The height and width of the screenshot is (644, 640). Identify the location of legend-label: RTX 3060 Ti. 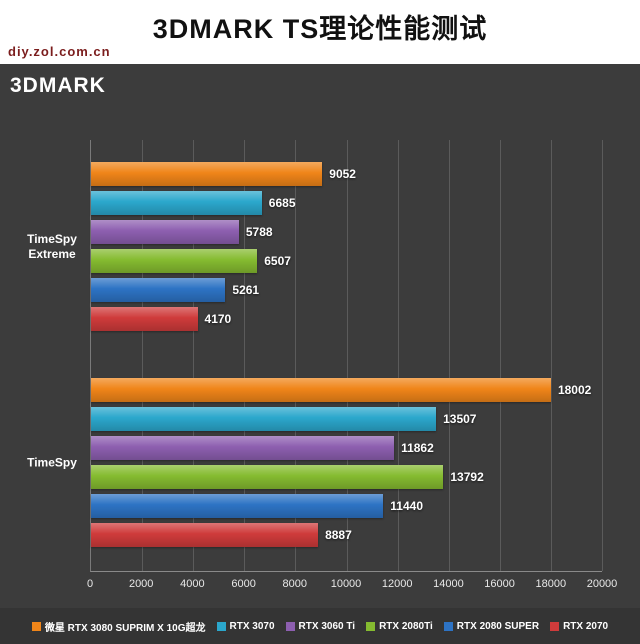
(327, 626).